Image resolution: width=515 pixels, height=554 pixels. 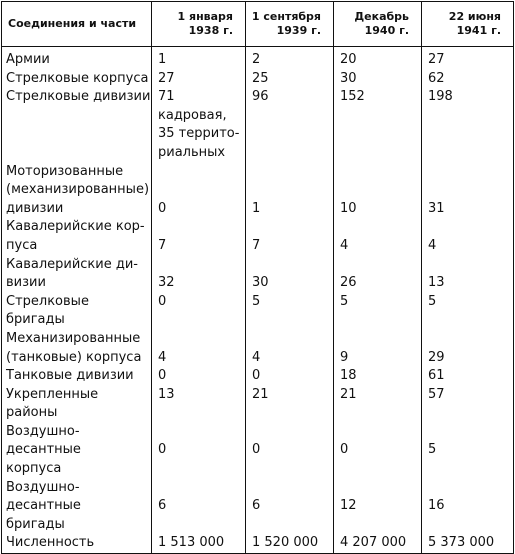 I want to click on header-line: 1940 г., so click(x=386, y=30).